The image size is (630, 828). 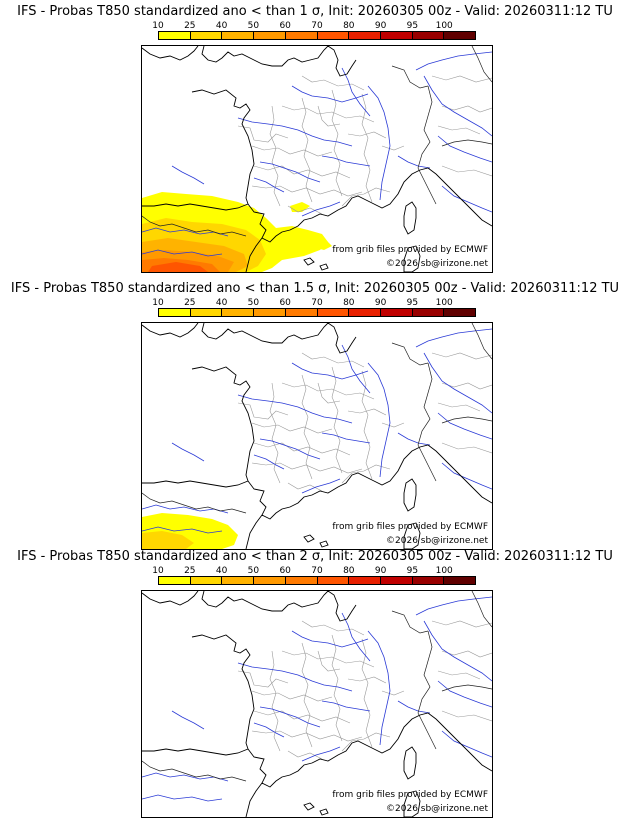 I want to click on colorbar-tick-label: 70, so click(x=317, y=571).